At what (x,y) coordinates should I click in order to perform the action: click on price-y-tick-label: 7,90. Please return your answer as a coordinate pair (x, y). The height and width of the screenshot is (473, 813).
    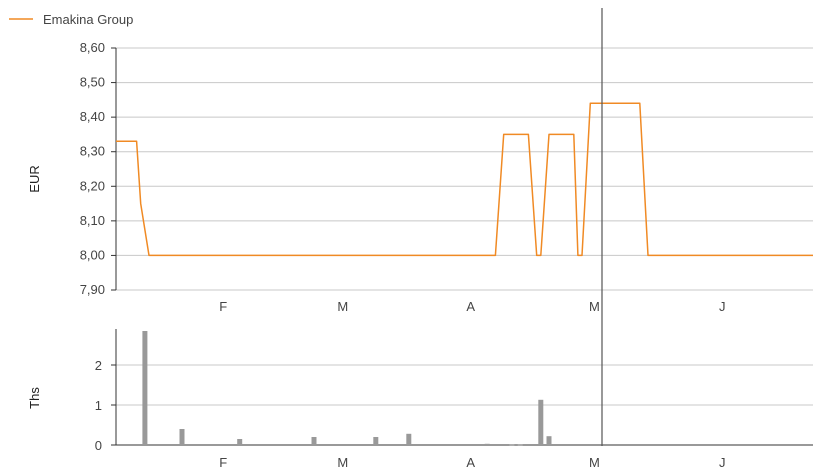
    Looking at the image, I should click on (92, 289).